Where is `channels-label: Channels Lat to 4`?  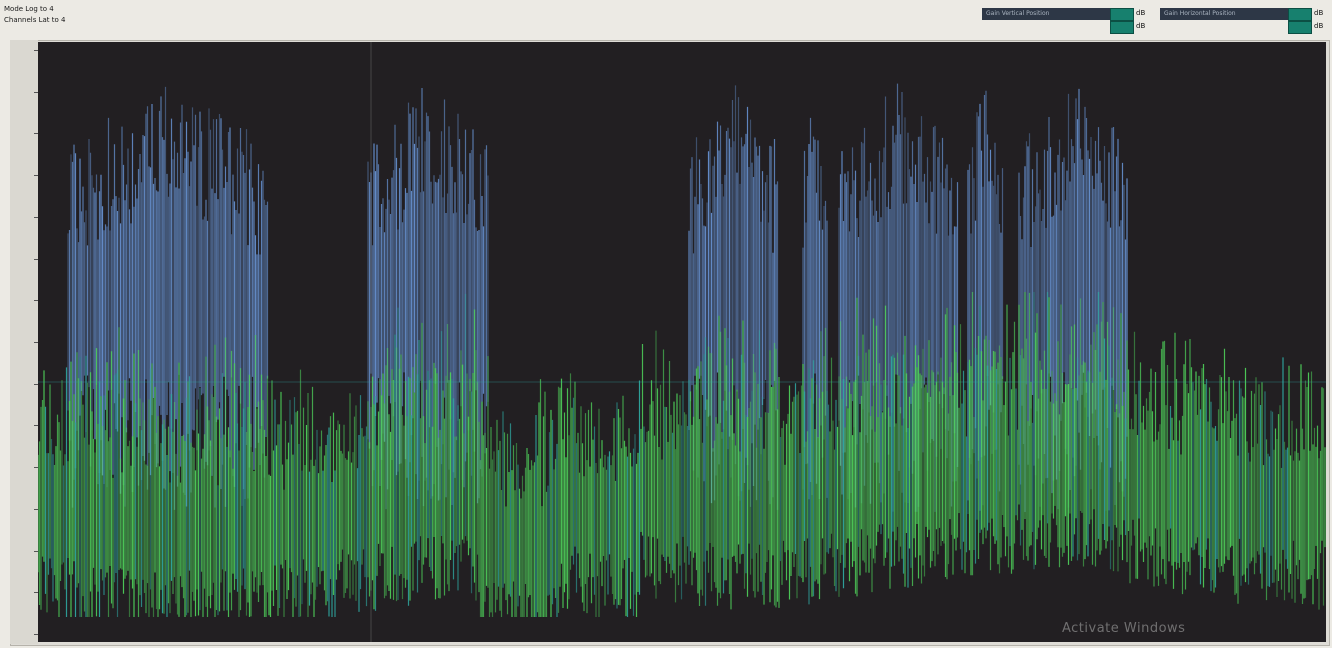 channels-label: Channels Lat to 4 is located at coordinates (35, 20).